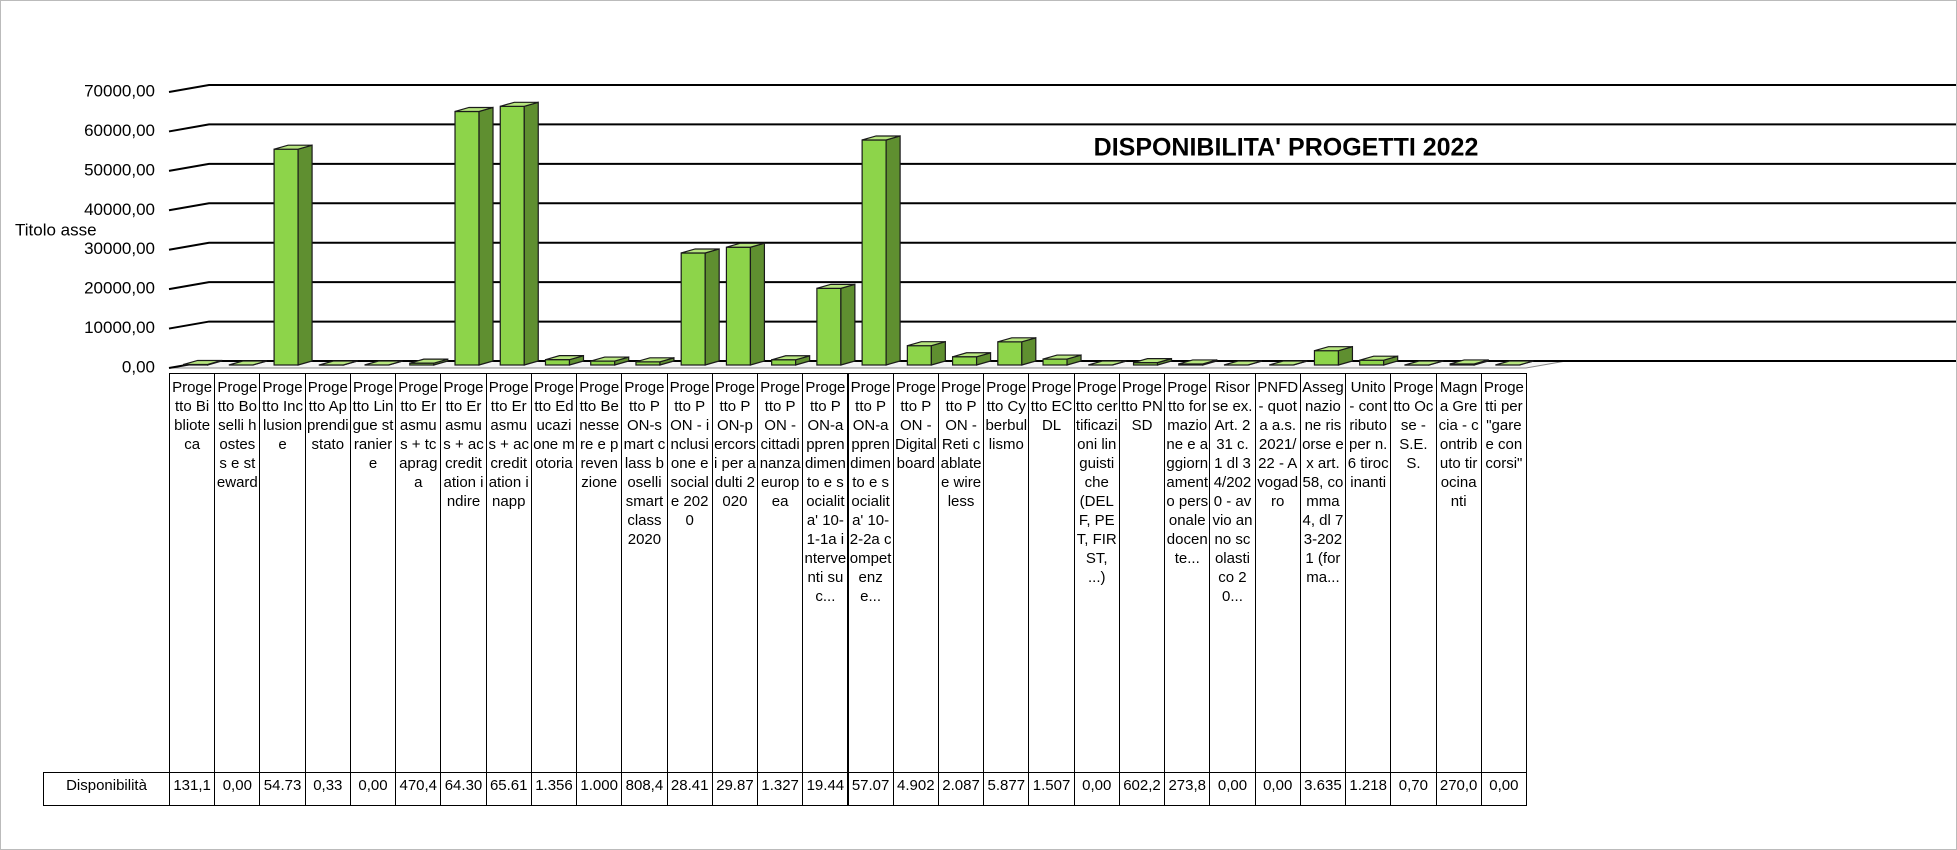 This screenshot has height=850, width=1957. Describe the element at coordinates (1503, 573) in the screenshot. I see `x-tick-label: Progetti per "gare e concorsi"` at that location.